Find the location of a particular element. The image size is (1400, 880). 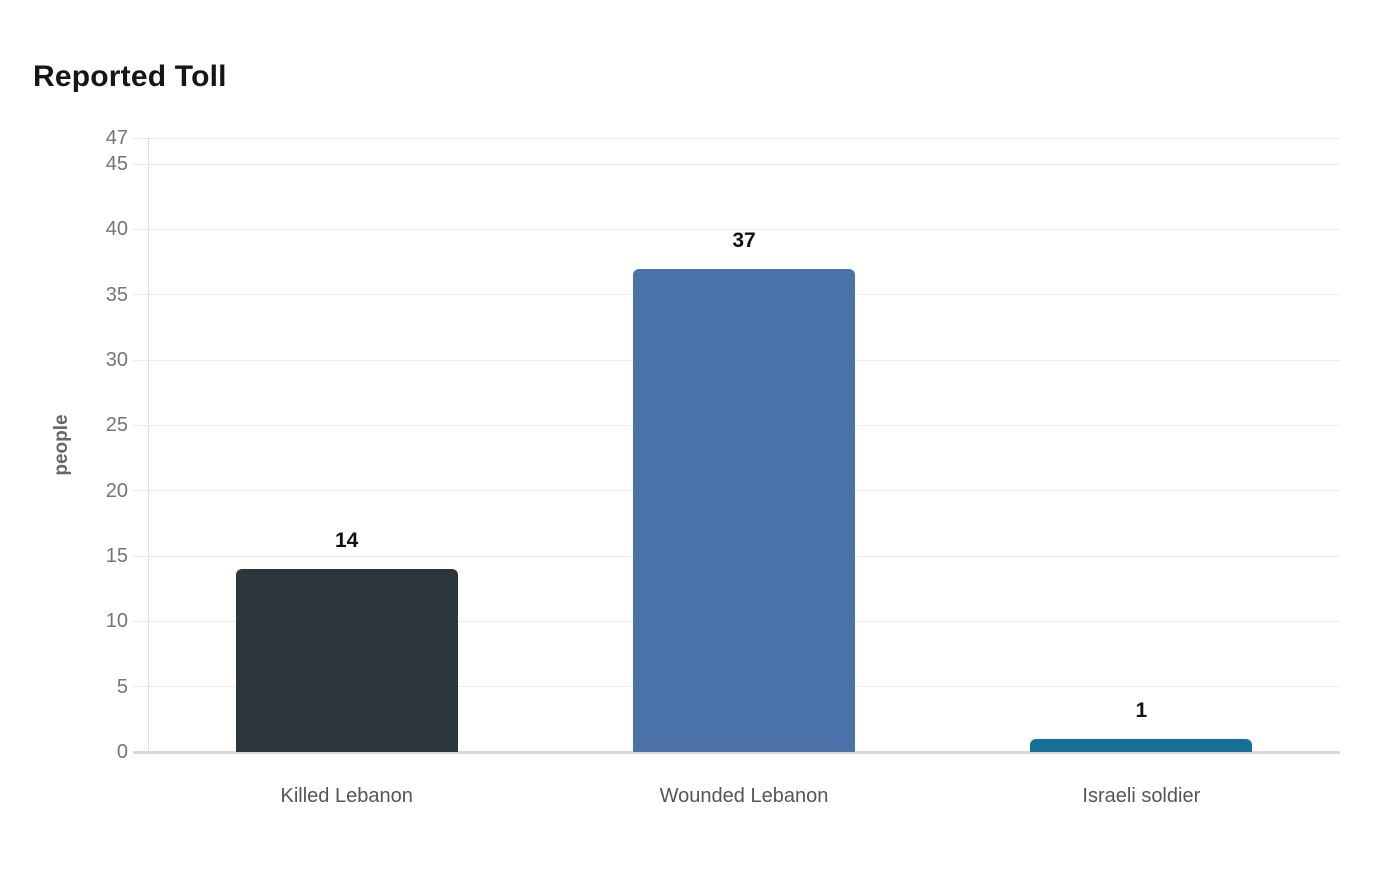

y-tick-label-0: 0 is located at coordinates (122, 752).